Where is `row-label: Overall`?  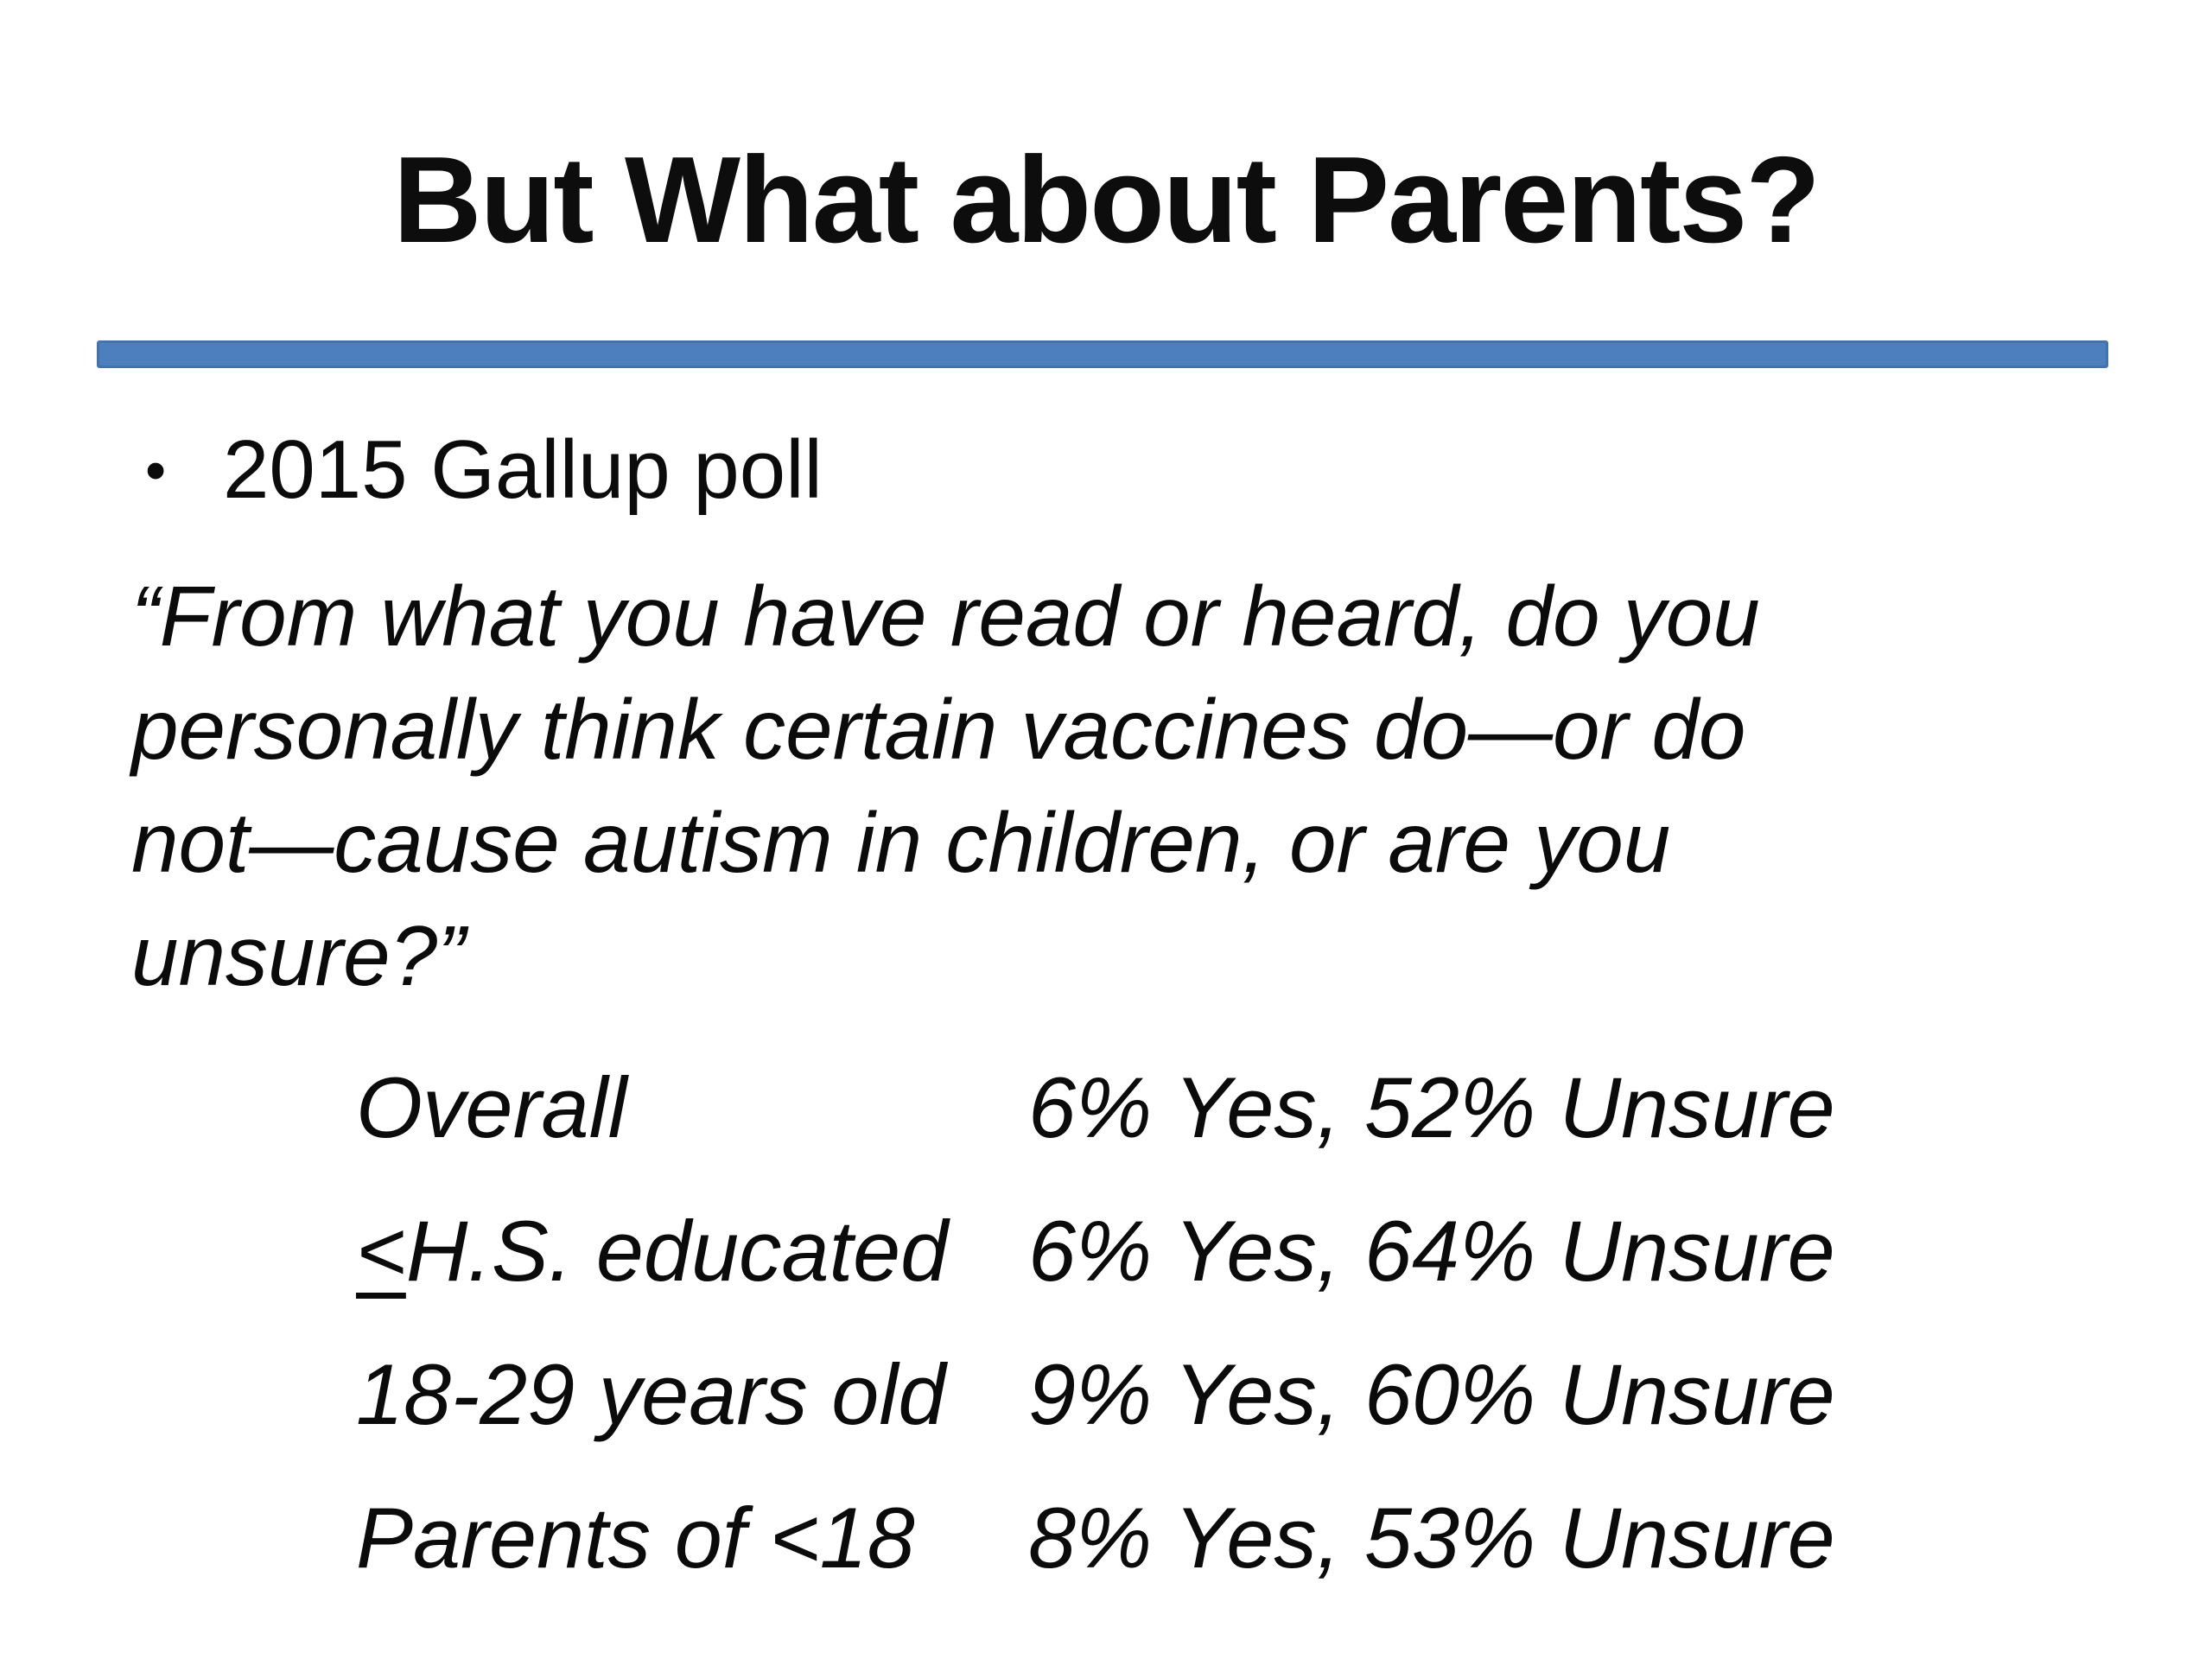 row-label: Overall is located at coordinates (491, 1106).